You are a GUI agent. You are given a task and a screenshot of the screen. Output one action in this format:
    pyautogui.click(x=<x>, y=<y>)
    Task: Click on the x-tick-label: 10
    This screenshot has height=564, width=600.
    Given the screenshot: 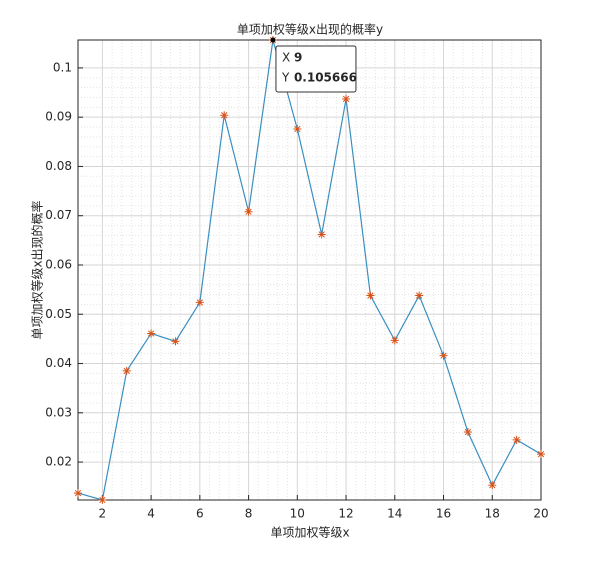 What is the action you would take?
    pyautogui.click(x=297, y=514)
    